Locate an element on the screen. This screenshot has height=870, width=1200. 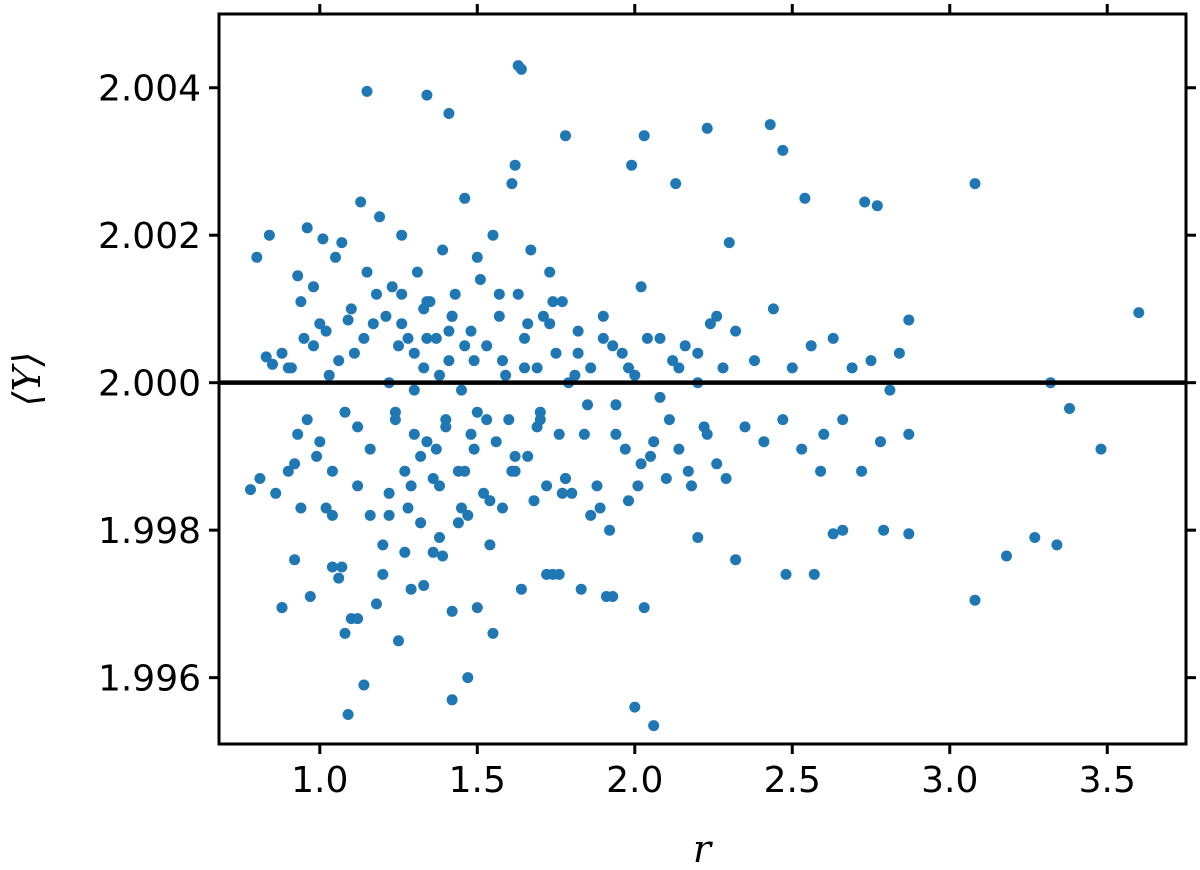
x-tick-label: 2.0 is located at coordinates (634, 780).